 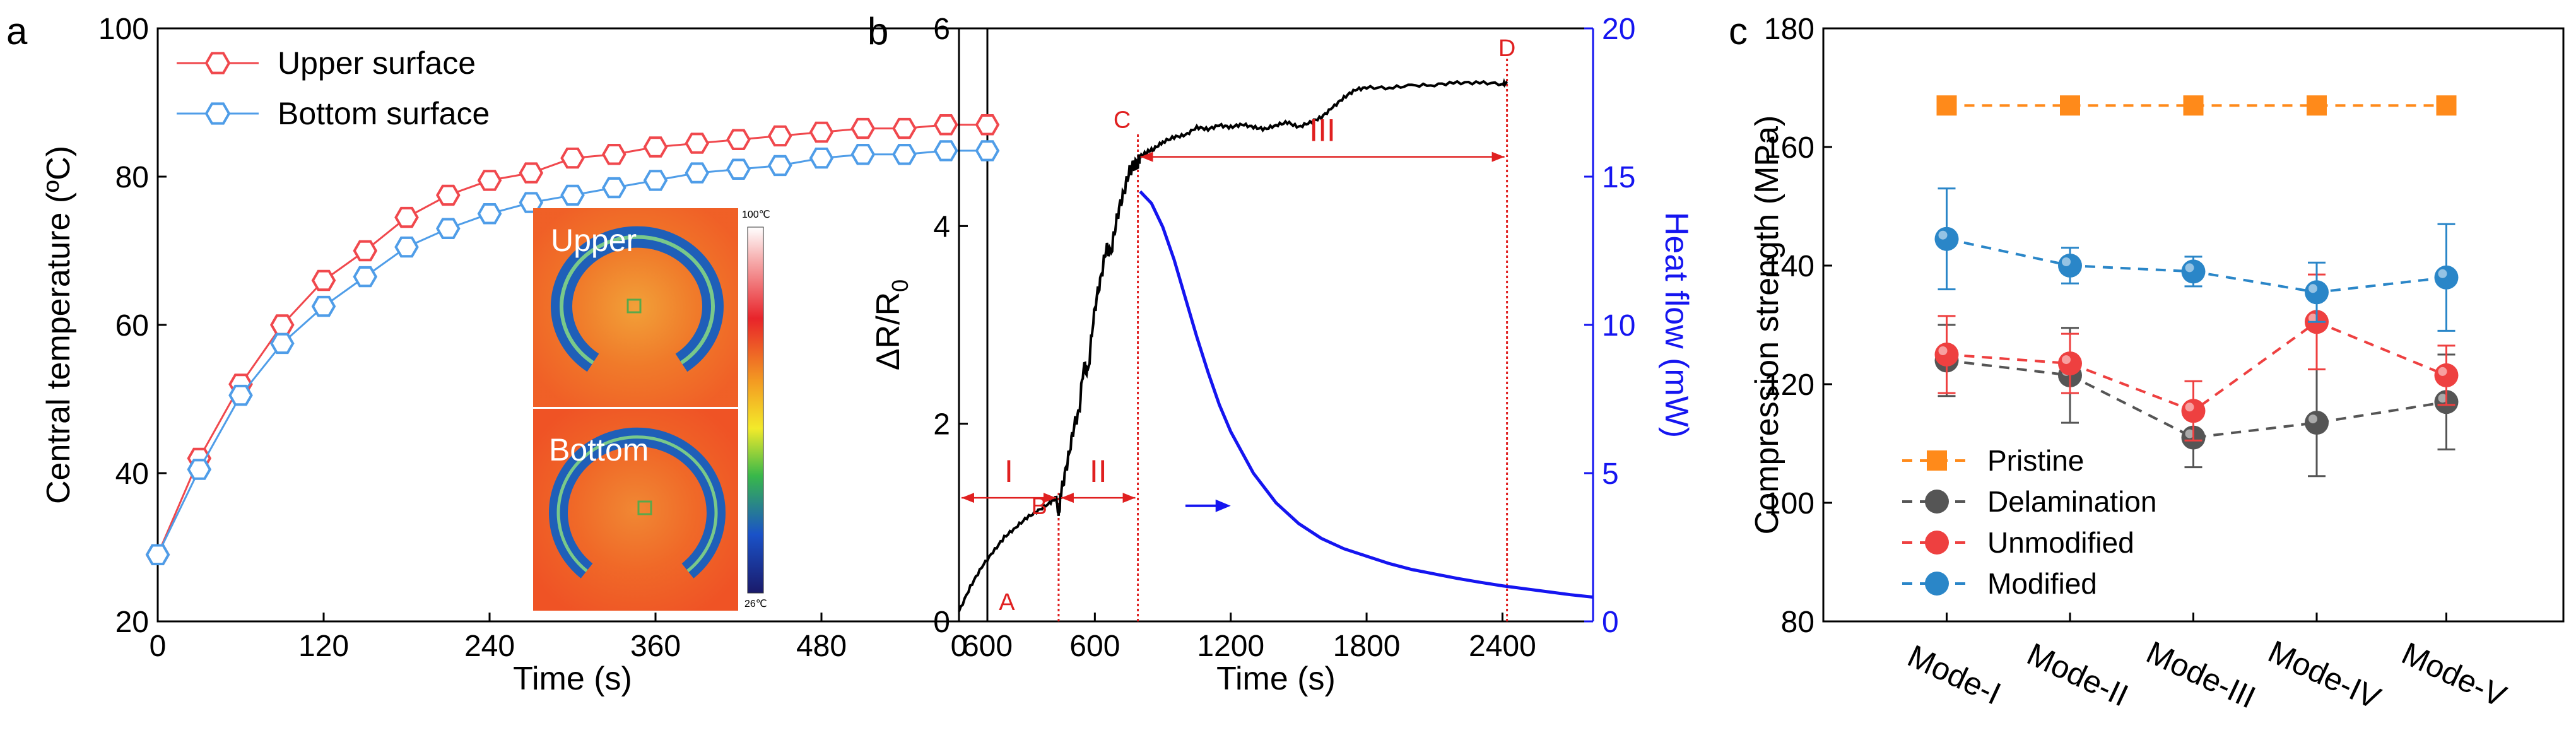 I want to click on x-tick-label-a: 600, so click(x=987, y=646).